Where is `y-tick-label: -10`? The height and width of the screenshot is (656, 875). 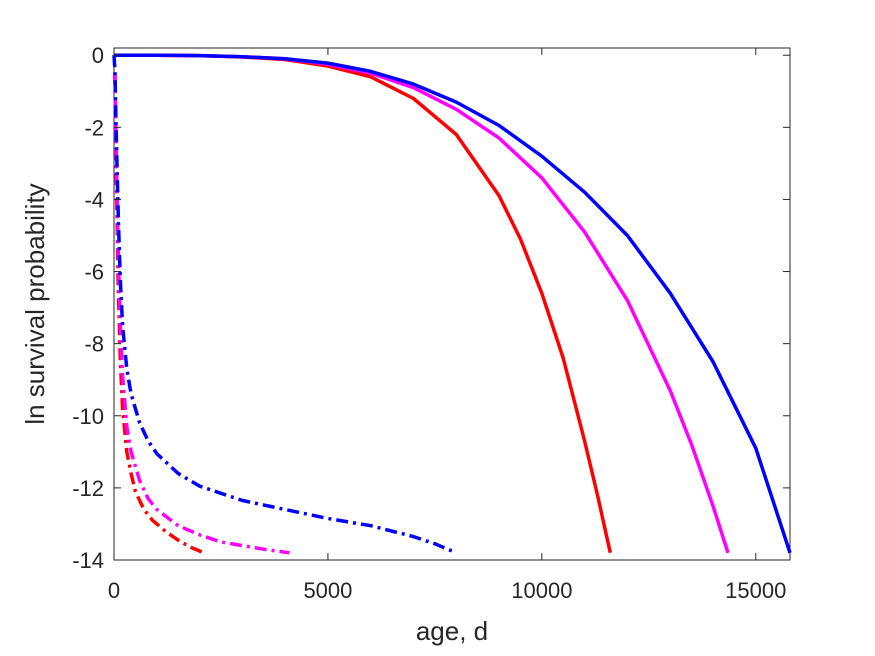 y-tick-label: -10 is located at coordinates (88, 416).